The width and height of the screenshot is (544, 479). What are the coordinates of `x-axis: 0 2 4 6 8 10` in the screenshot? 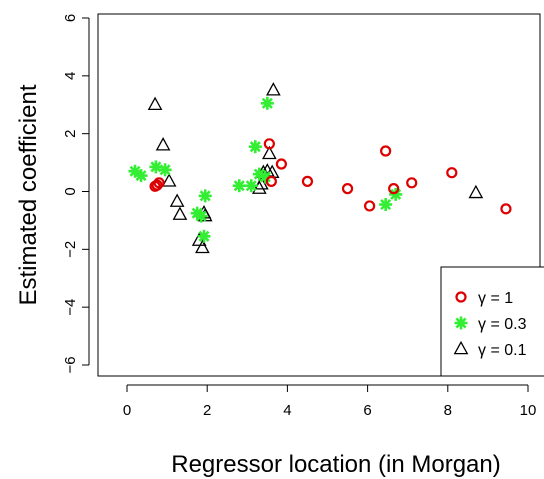 It's located at (330, 401).